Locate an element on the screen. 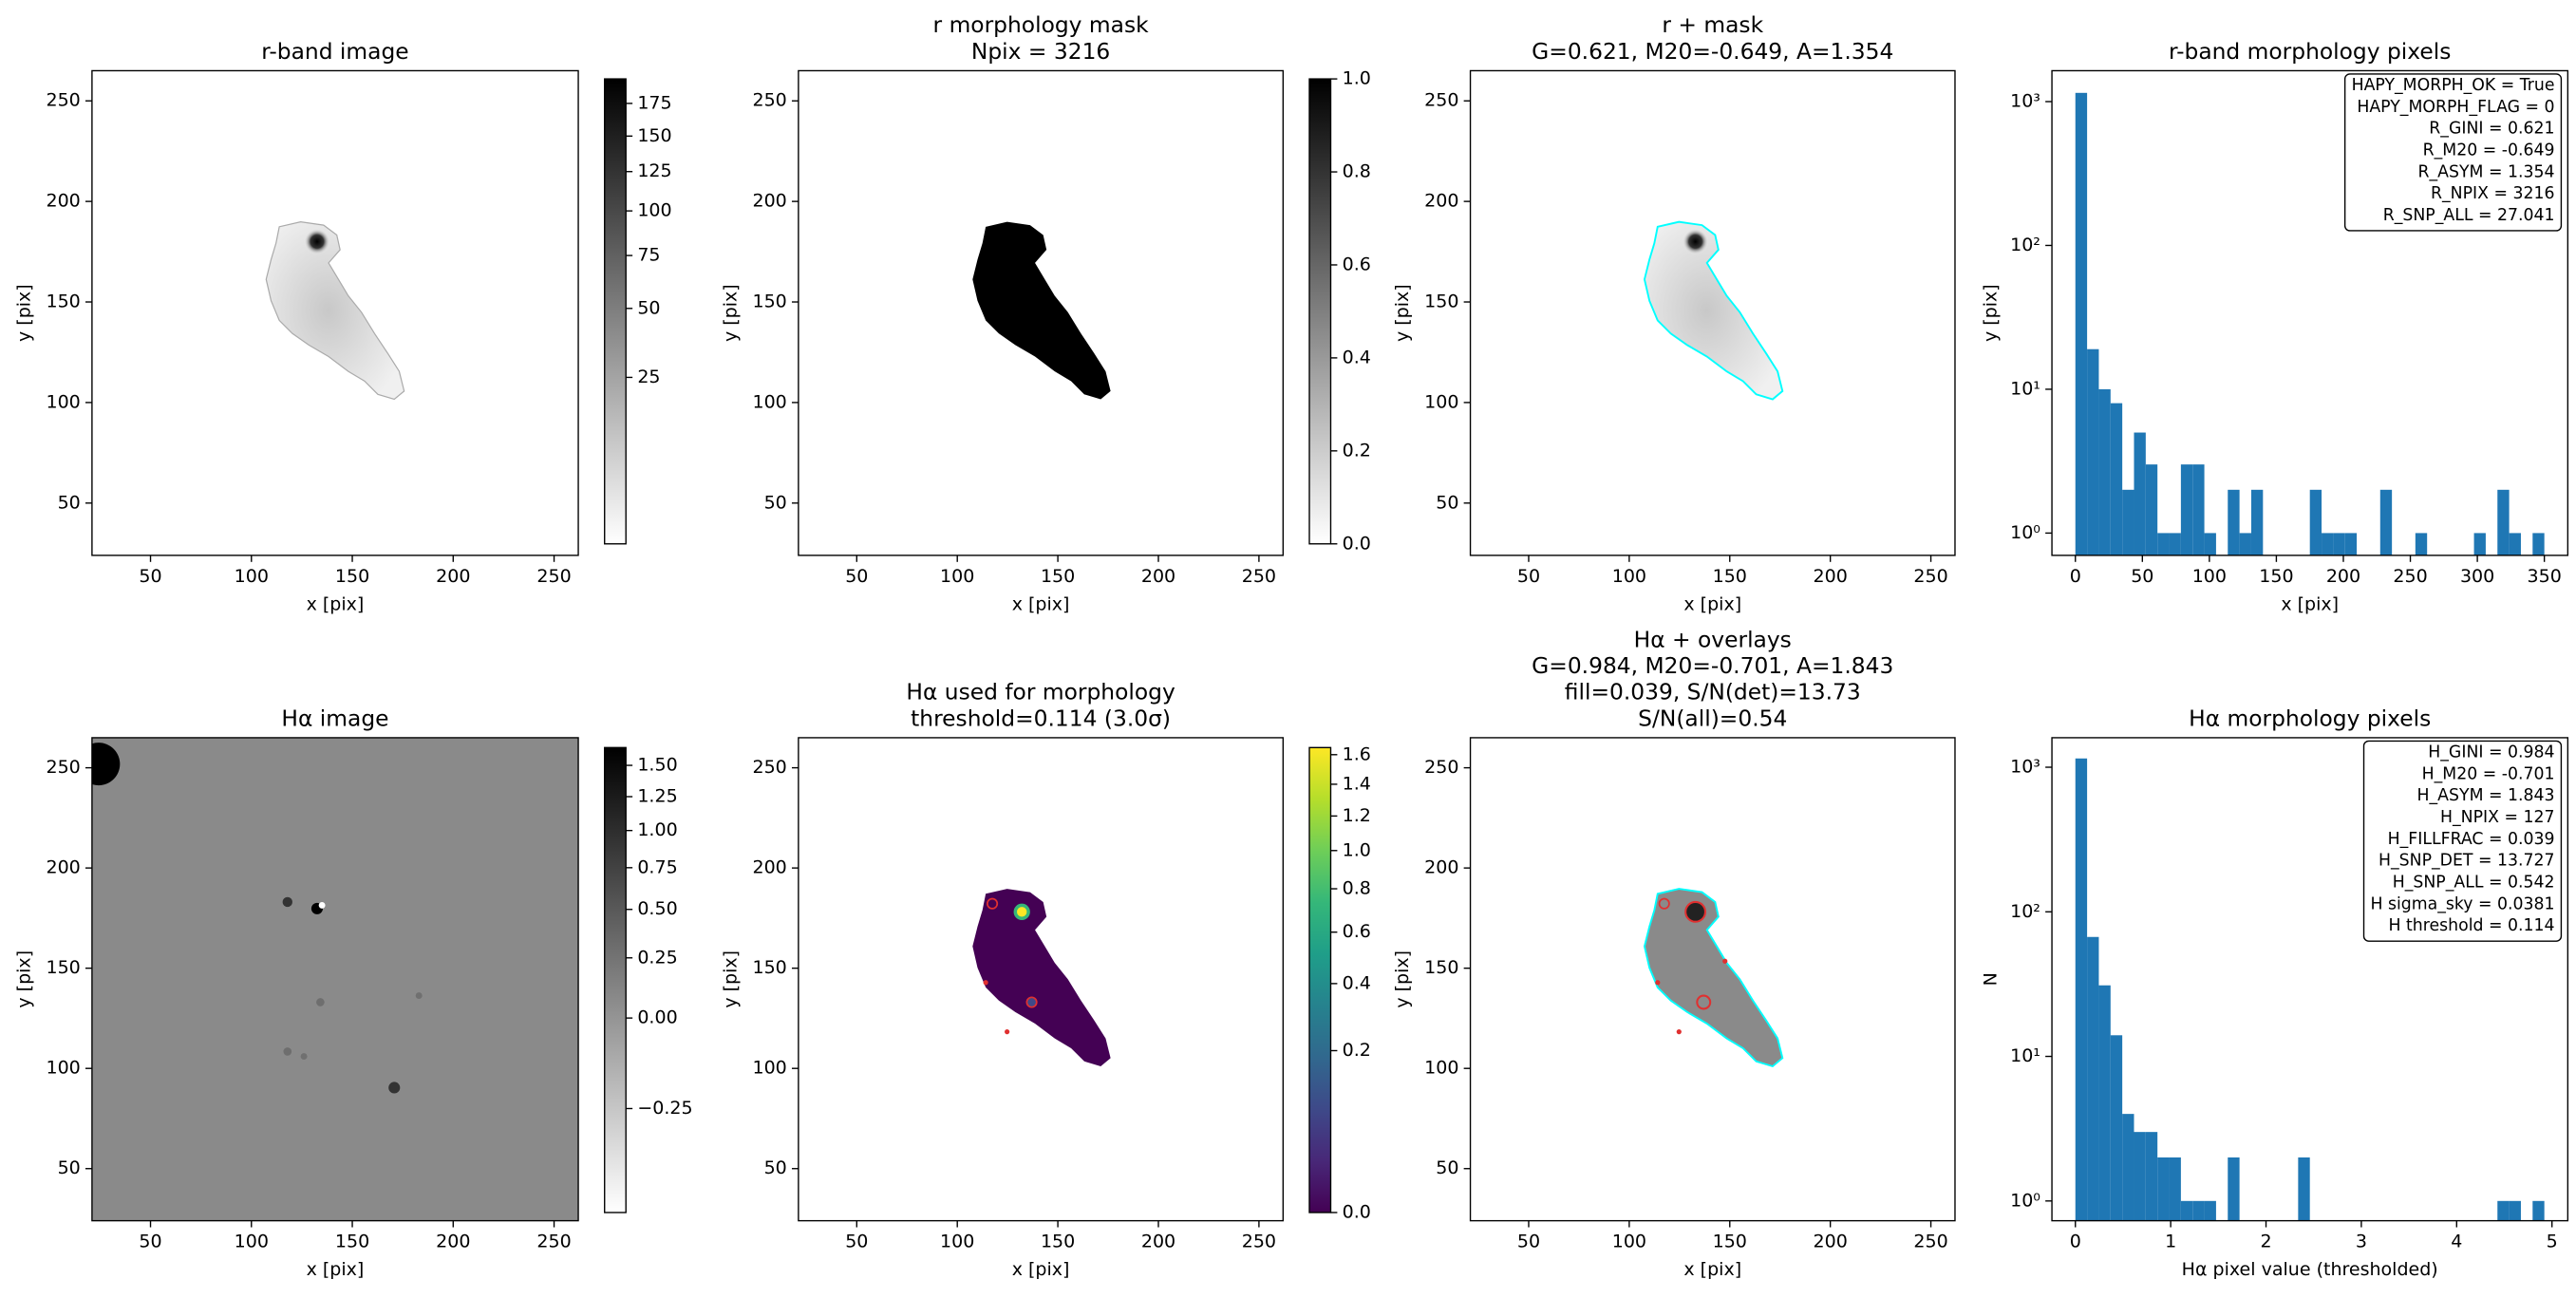  x-axis-label: Hα pixel value (thresholded) is located at coordinates (2310, 1269).